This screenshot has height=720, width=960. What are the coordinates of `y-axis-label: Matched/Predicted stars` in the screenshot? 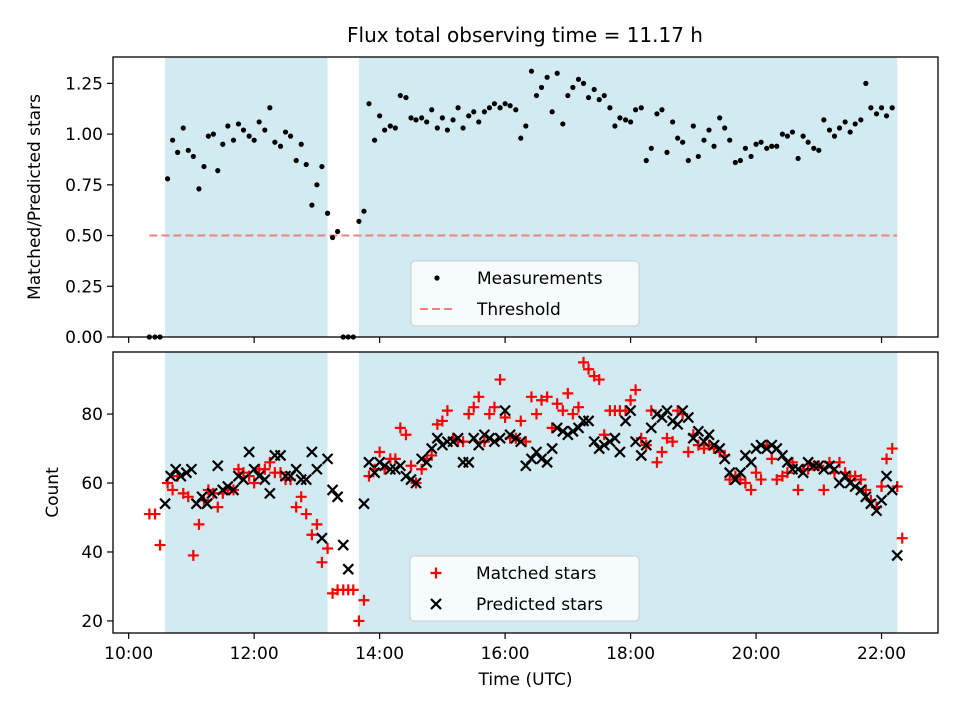 It's located at (35, 197).